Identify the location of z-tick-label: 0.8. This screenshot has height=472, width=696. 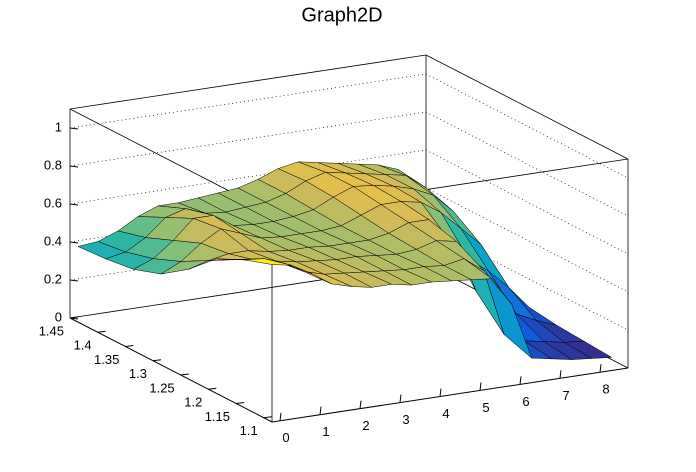
(53, 164).